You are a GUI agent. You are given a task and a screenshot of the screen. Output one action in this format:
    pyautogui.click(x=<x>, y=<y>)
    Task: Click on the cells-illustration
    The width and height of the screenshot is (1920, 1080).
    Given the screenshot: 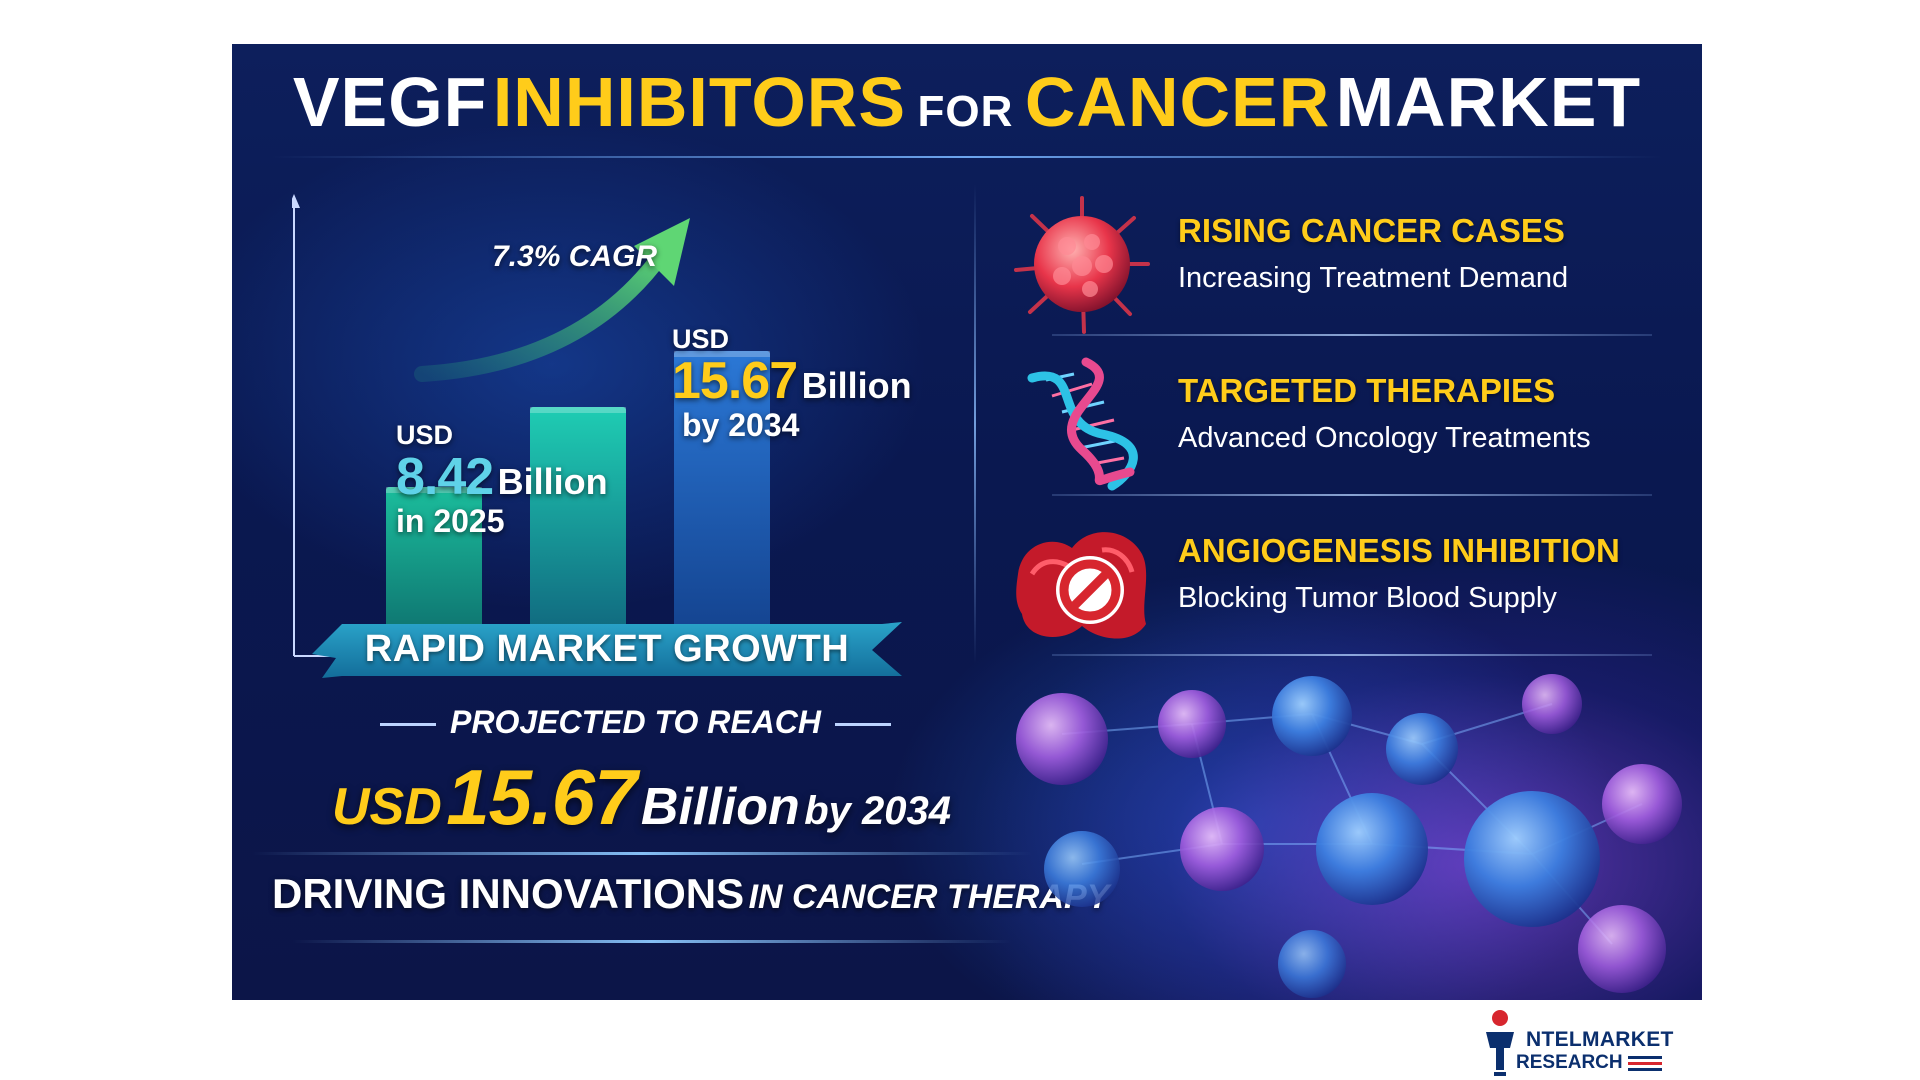 What is the action you would take?
    pyautogui.click(x=1349, y=836)
    